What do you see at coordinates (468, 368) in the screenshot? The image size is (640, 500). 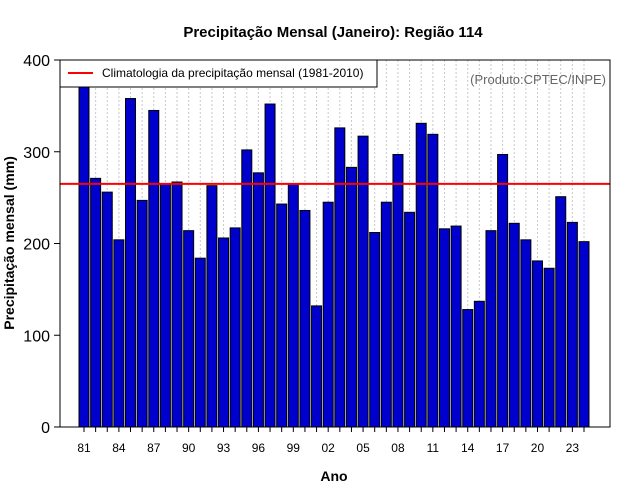 I see `bar-2014` at bounding box center [468, 368].